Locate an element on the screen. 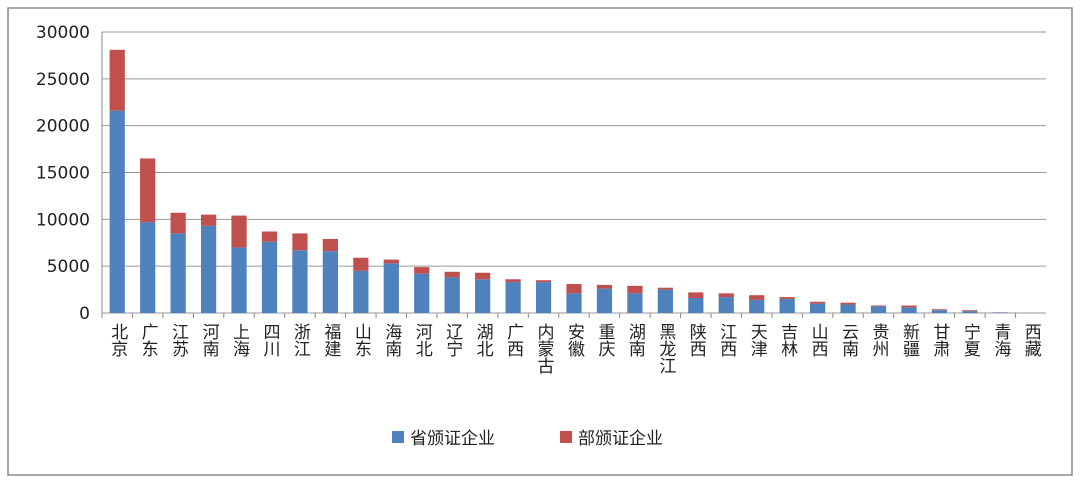  x-tick-label: 山东 is located at coordinates (361, 340).